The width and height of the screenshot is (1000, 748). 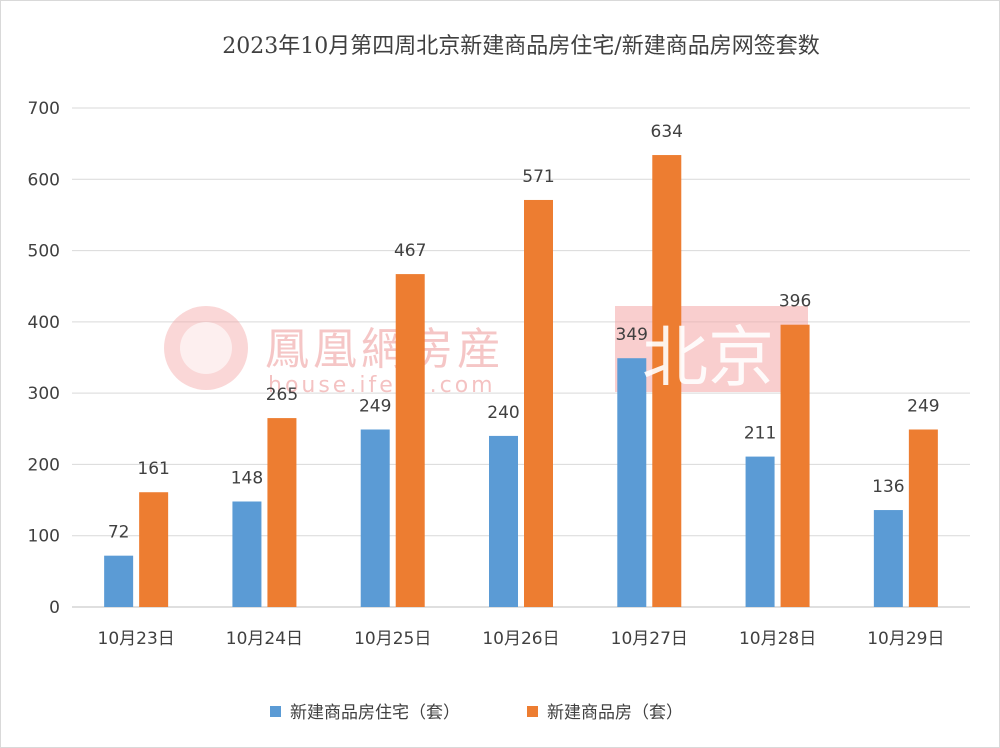 What do you see at coordinates (44, 180) in the screenshot?
I see `y-tick-label: 600` at bounding box center [44, 180].